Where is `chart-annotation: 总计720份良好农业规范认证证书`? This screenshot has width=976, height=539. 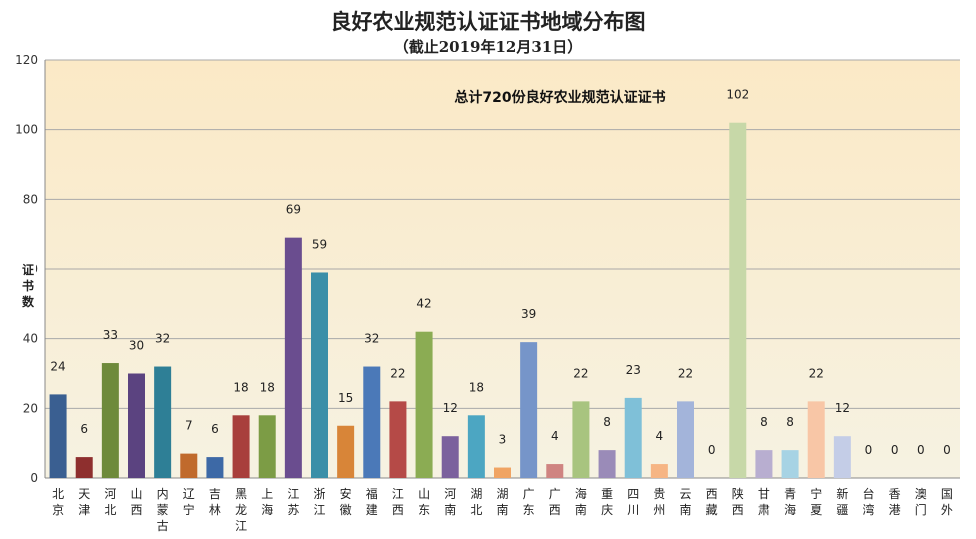 chart-annotation: 总计720份良好农业规范认证证书 is located at coordinates (559, 97).